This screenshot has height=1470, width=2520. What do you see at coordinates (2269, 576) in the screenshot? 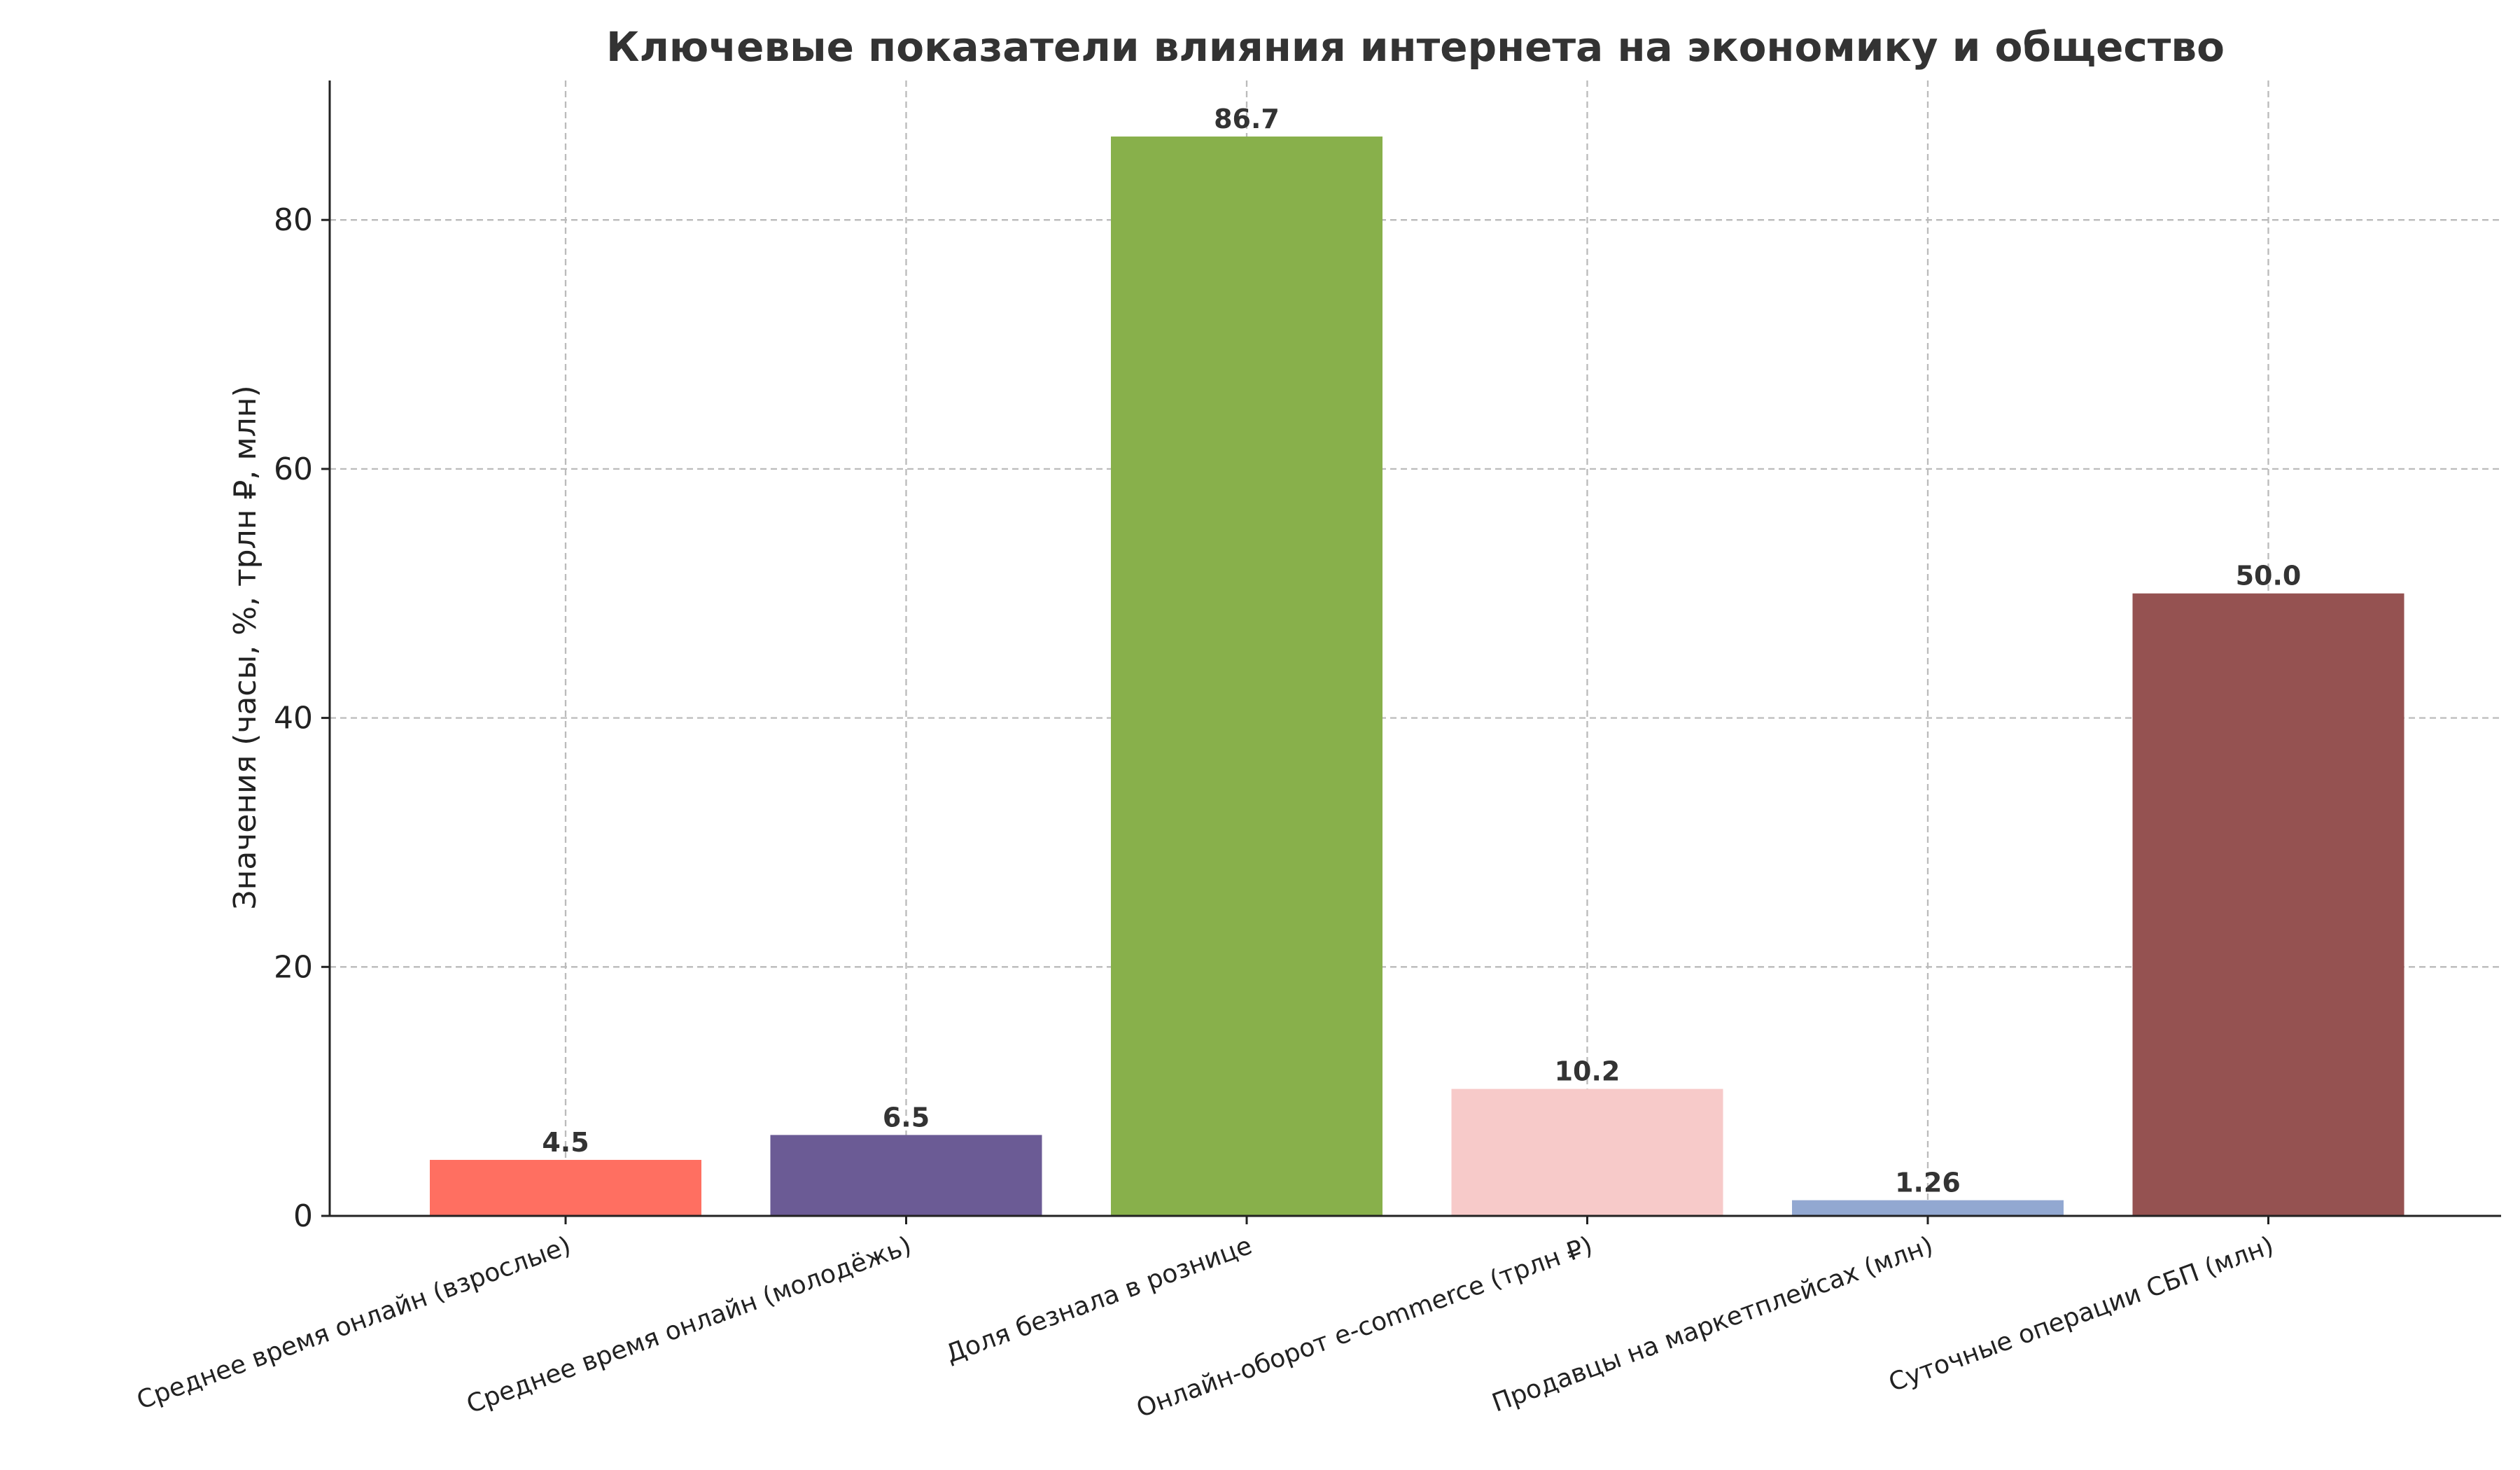
I see `data-label: 50.0` at bounding box center [2269, 576].